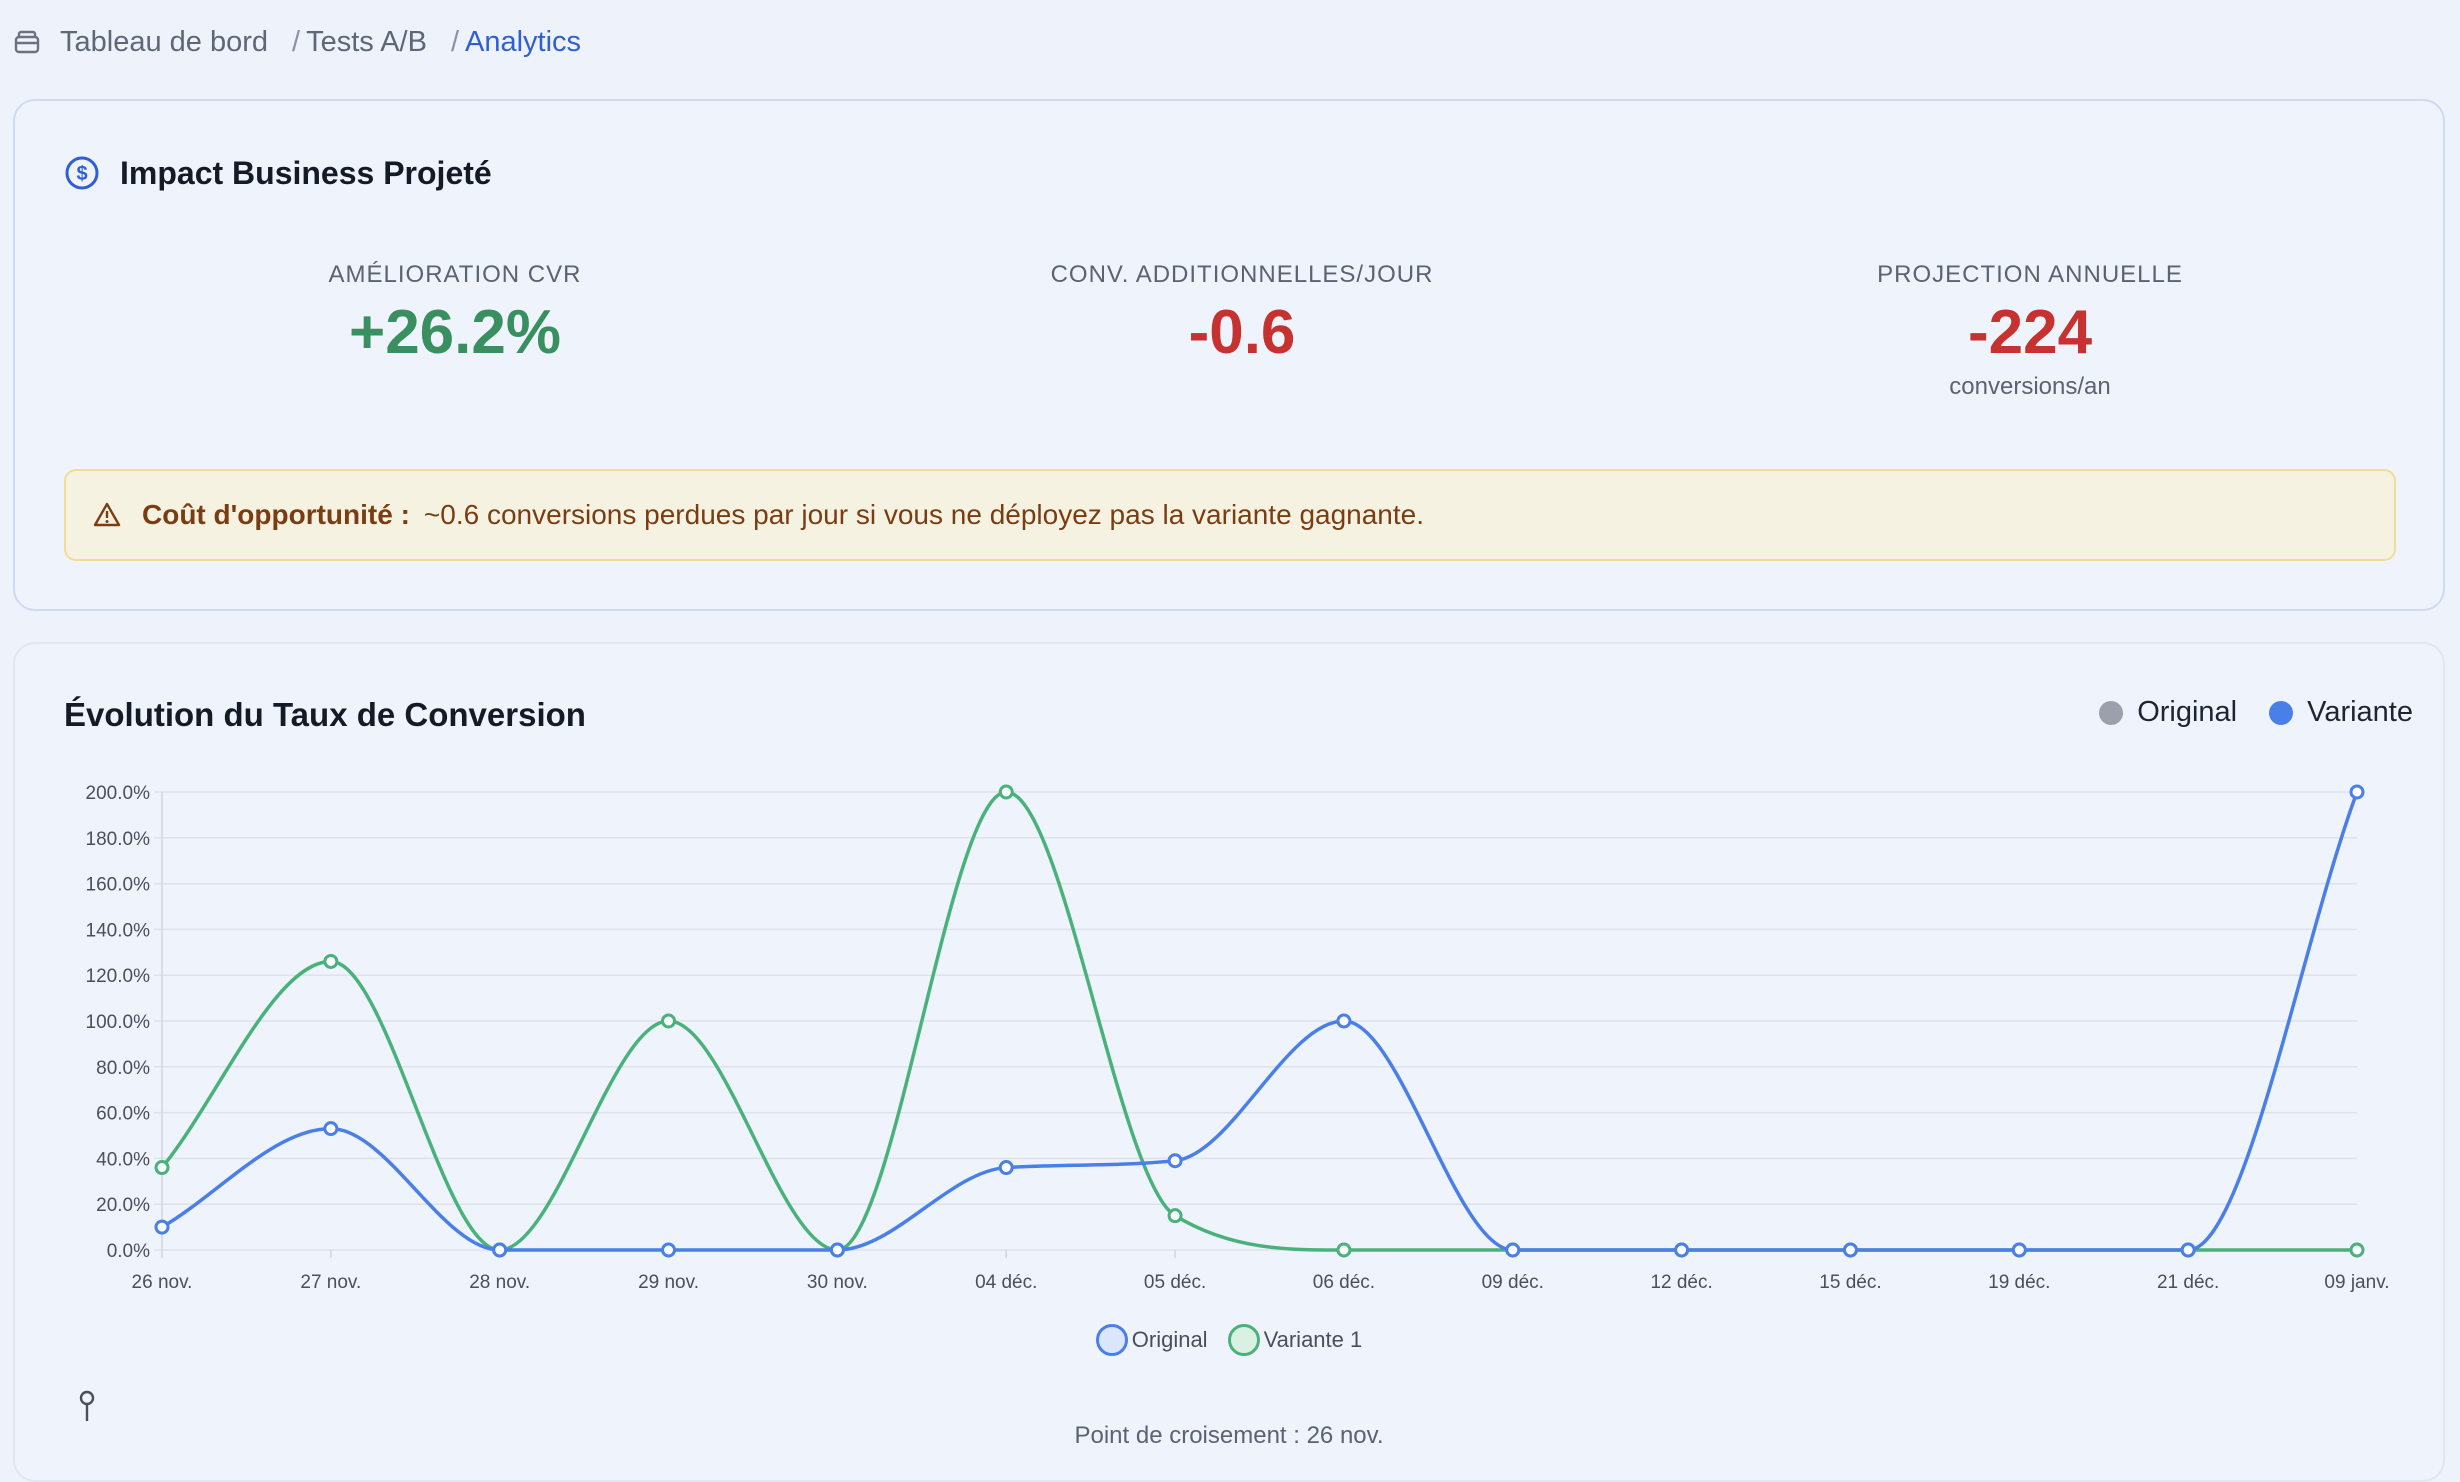 This screenshot has width=2460, height=1482. Describe the element at coordinates (1242, 274) in the screenshot. I see `metric-label: CONV. ADDITIONNELLES/JOUR` at that location.